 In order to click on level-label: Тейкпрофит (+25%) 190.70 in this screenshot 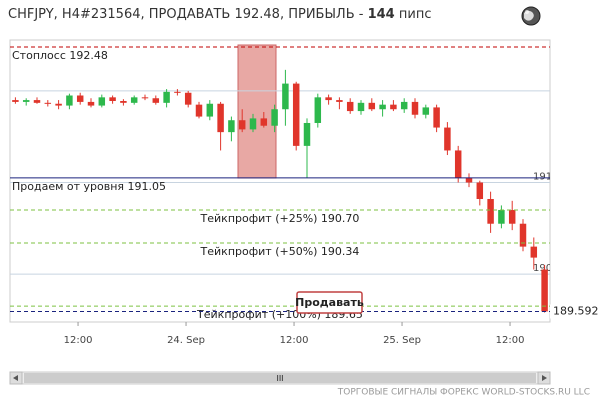, I will do `click(280, 218)`.